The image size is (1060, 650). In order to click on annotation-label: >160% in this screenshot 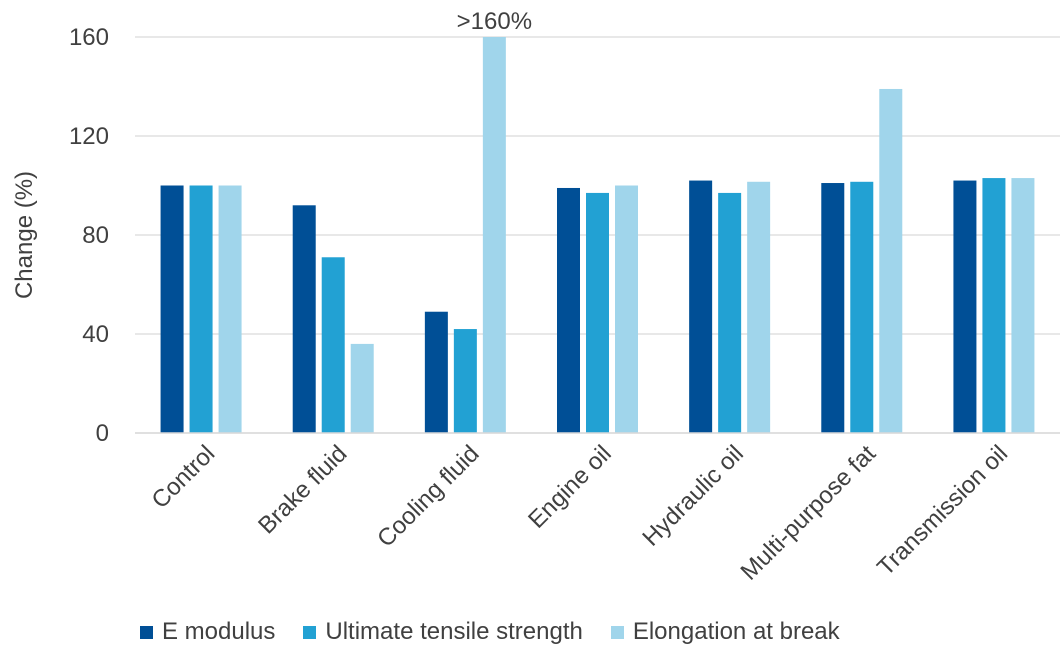, I will do `click(494, 21)`.